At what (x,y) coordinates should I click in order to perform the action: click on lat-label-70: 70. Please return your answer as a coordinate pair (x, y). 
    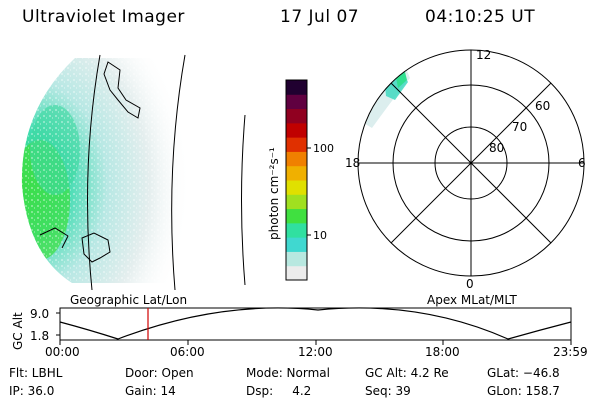
    Looking at the image, I should click on (519, 127).